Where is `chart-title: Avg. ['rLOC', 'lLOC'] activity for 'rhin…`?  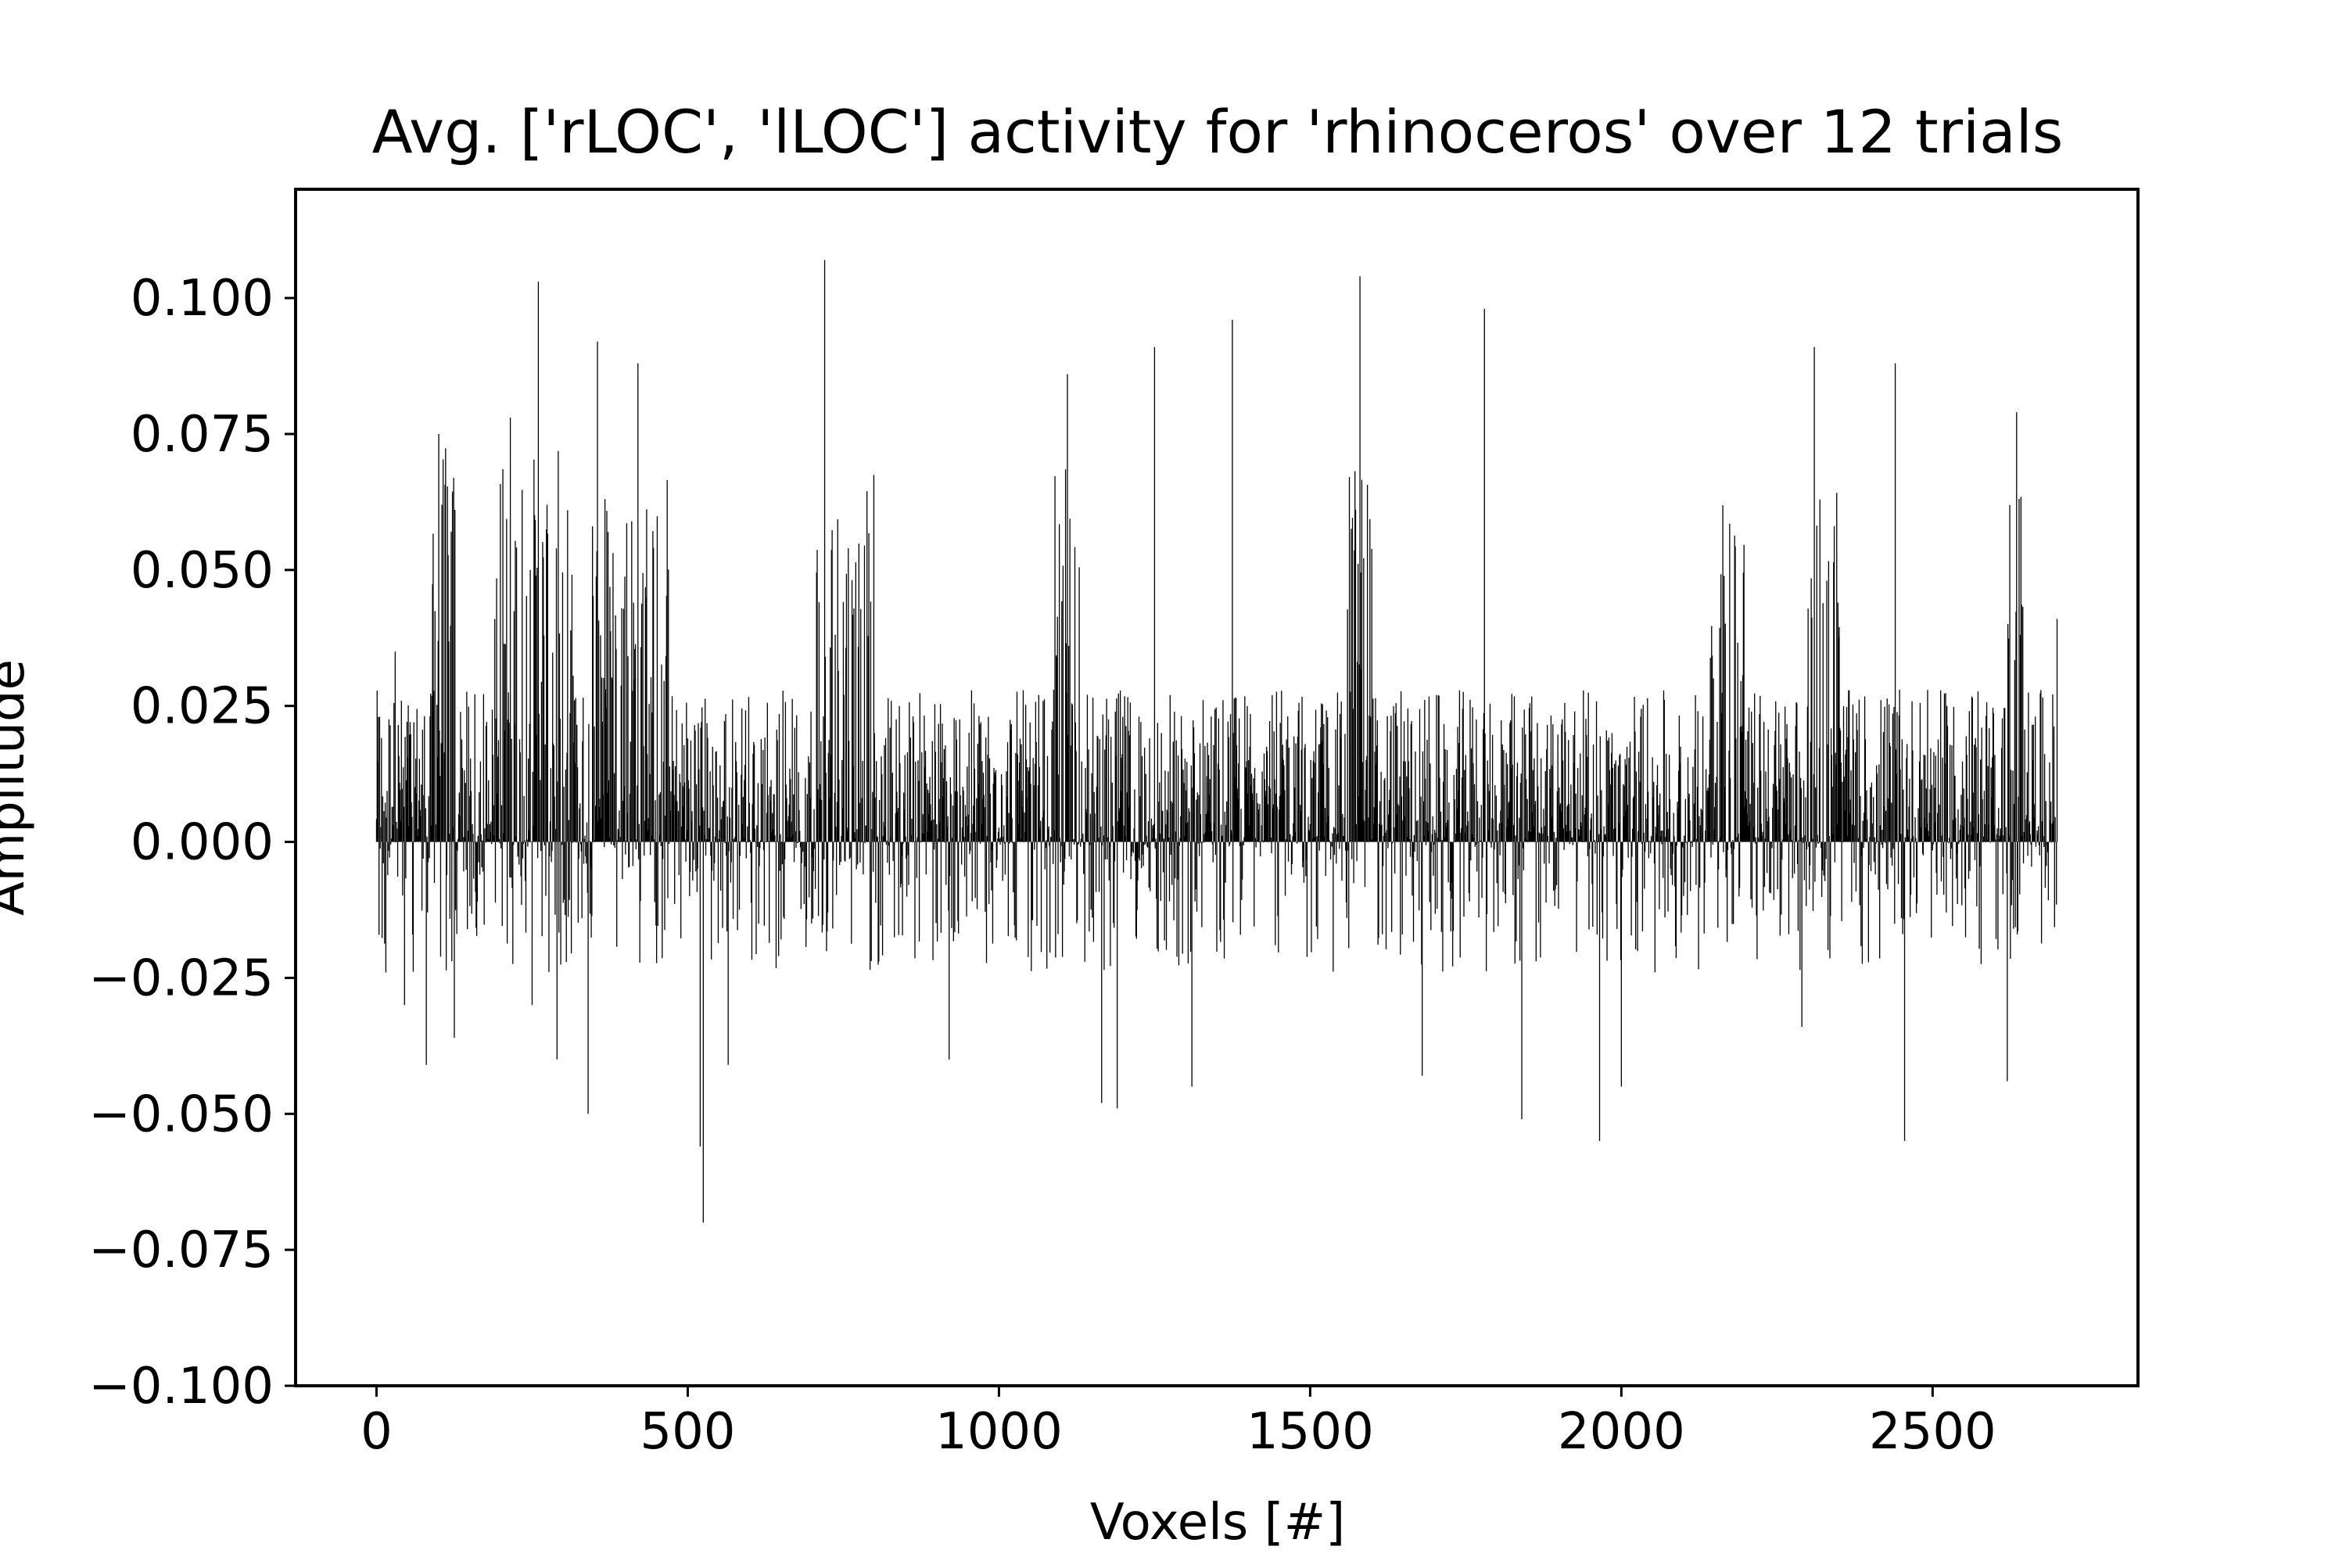 chart-title: Avg. ['rLOC', 'lLOC'] activity for 'rhin… is located at coordinates (1218, 132).